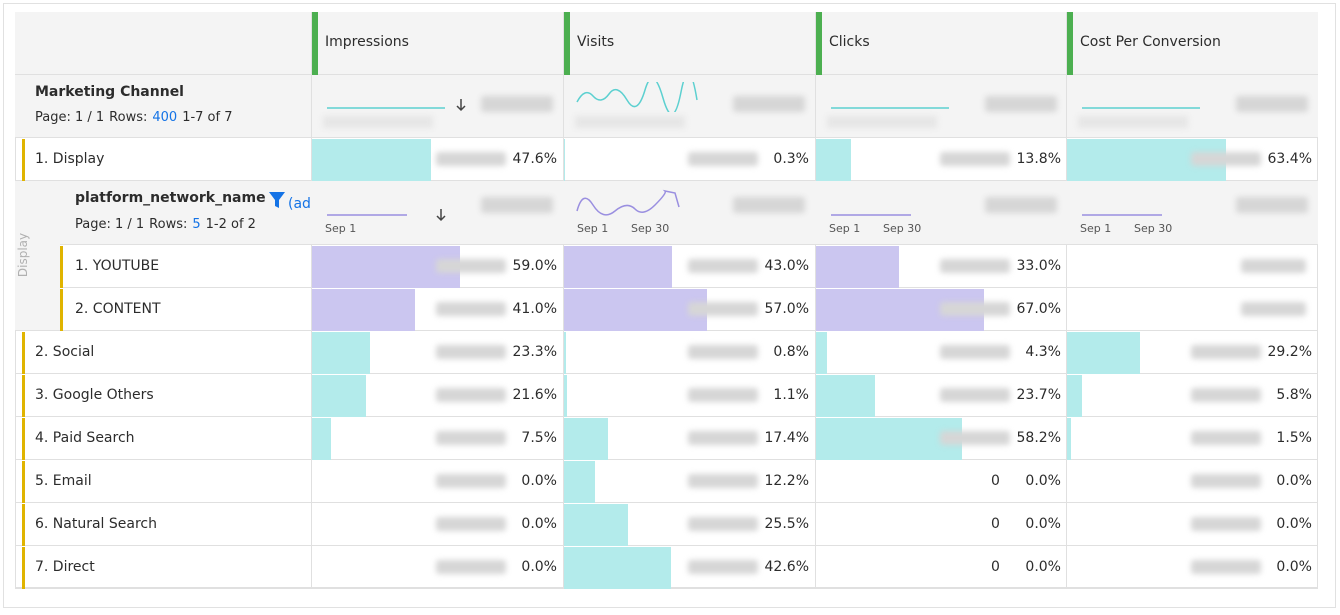 The width and height of the screenshot is (1340, 615). What do you see at coordinates (165, 117) in the screenshot?
I see `pagination-rows-value: 400` at bounding box center [165, 117].